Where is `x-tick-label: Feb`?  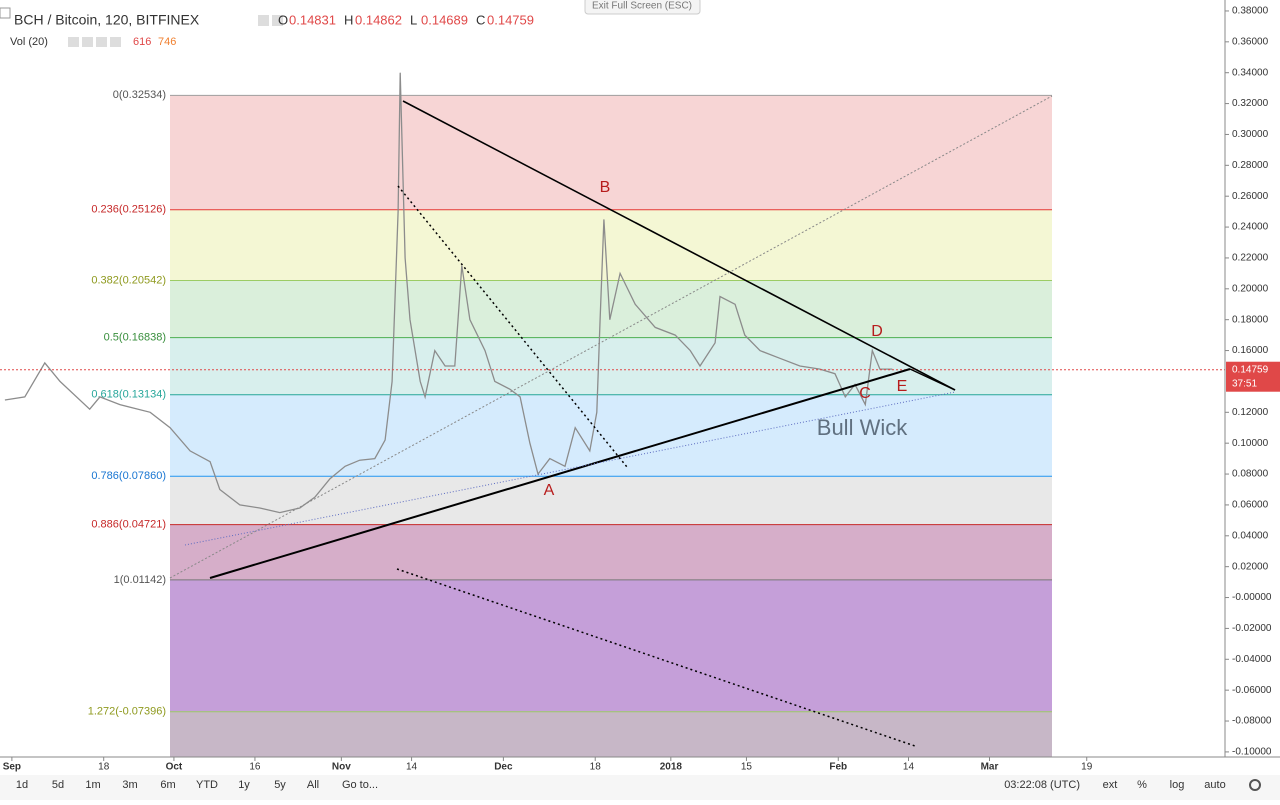
x-tick-label: Feb is located at coordinates (838, 767).